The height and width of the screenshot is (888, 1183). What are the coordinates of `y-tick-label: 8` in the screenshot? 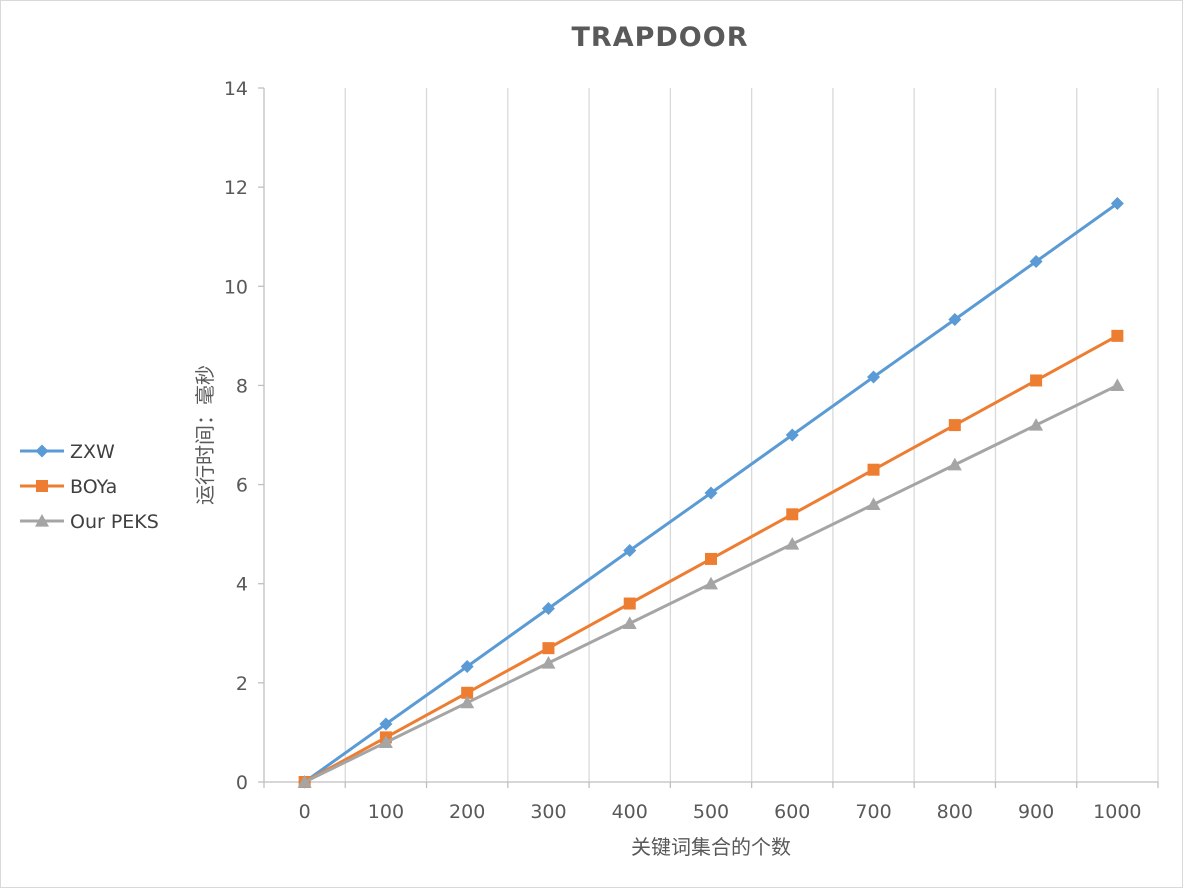 It's located at (242, 386).